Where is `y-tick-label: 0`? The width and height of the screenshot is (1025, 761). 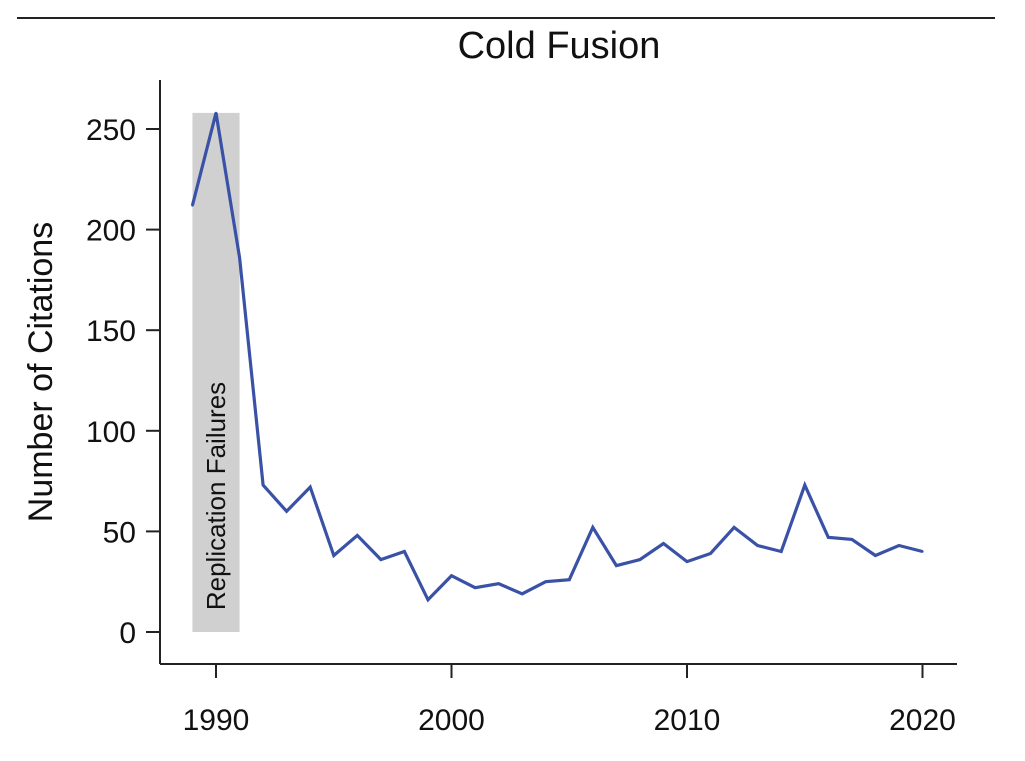
y-tick-label: 0 is located at coordinates (127, 633).